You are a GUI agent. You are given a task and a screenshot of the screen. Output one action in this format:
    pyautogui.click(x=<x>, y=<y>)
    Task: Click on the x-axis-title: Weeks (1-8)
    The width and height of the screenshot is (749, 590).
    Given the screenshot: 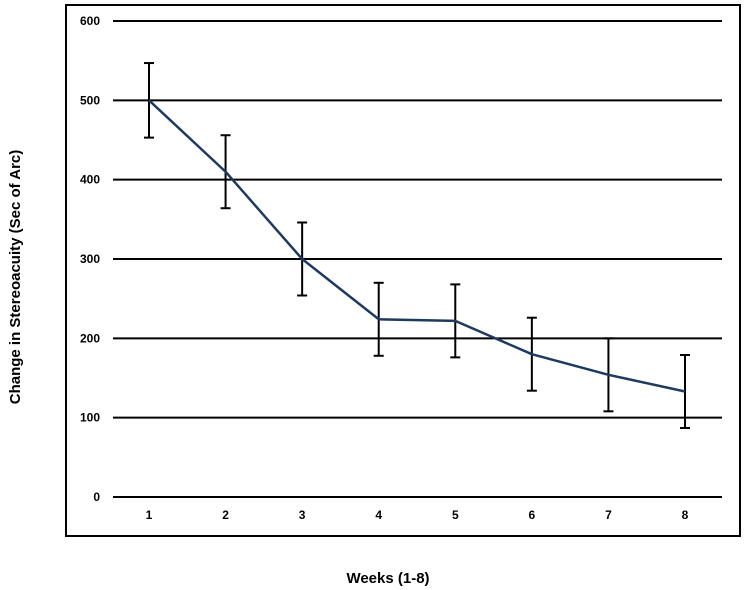 What is the action you would take?
    pyautogui.click(x=387, y=578)
    